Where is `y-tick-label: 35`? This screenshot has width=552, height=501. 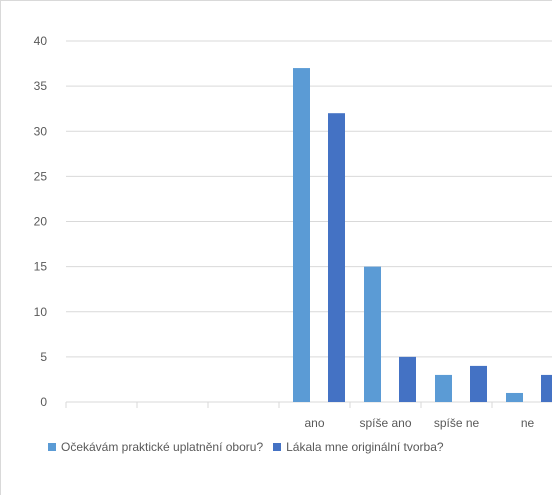
y-tick-label: 35 is located at coordinates (41, 86).